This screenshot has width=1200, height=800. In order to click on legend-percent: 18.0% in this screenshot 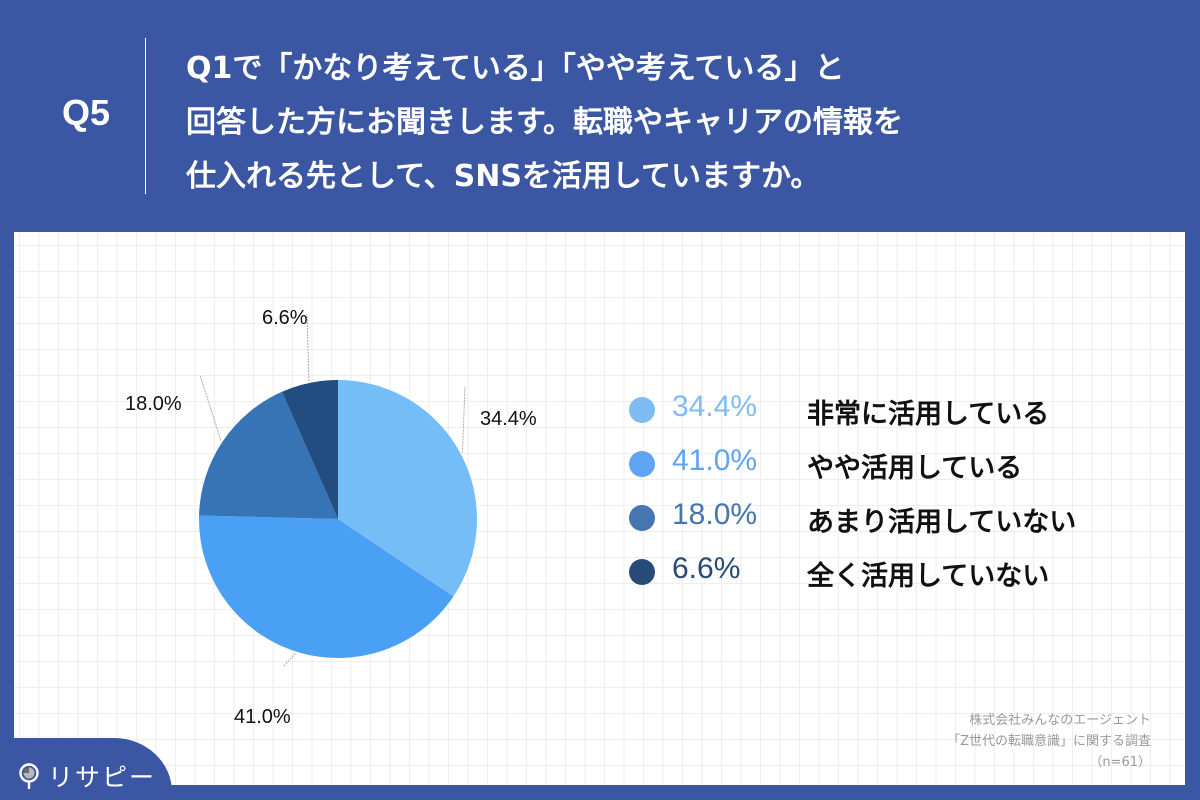, I will do `click(715, 514)`.